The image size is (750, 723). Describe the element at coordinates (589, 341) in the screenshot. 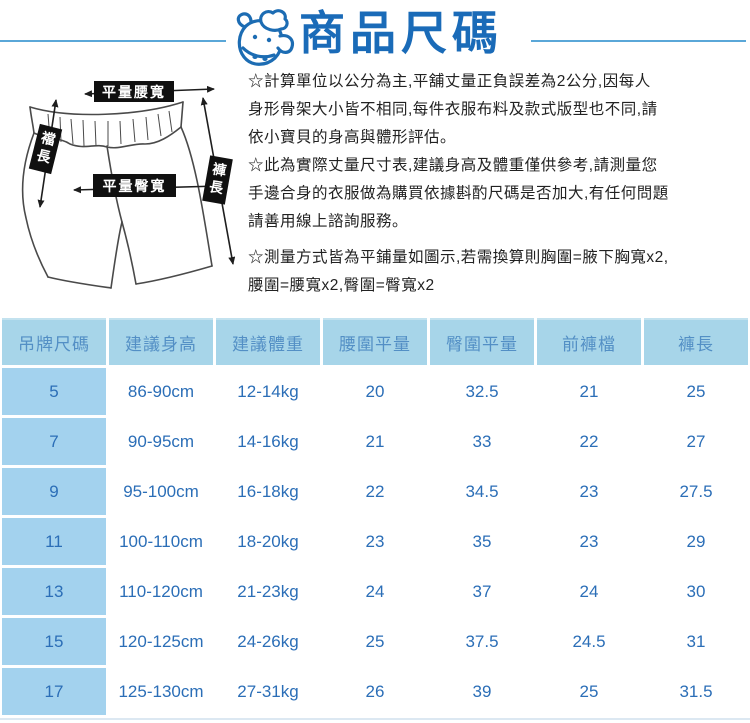

I see `table-header-cell: 前褲檔` at that location.